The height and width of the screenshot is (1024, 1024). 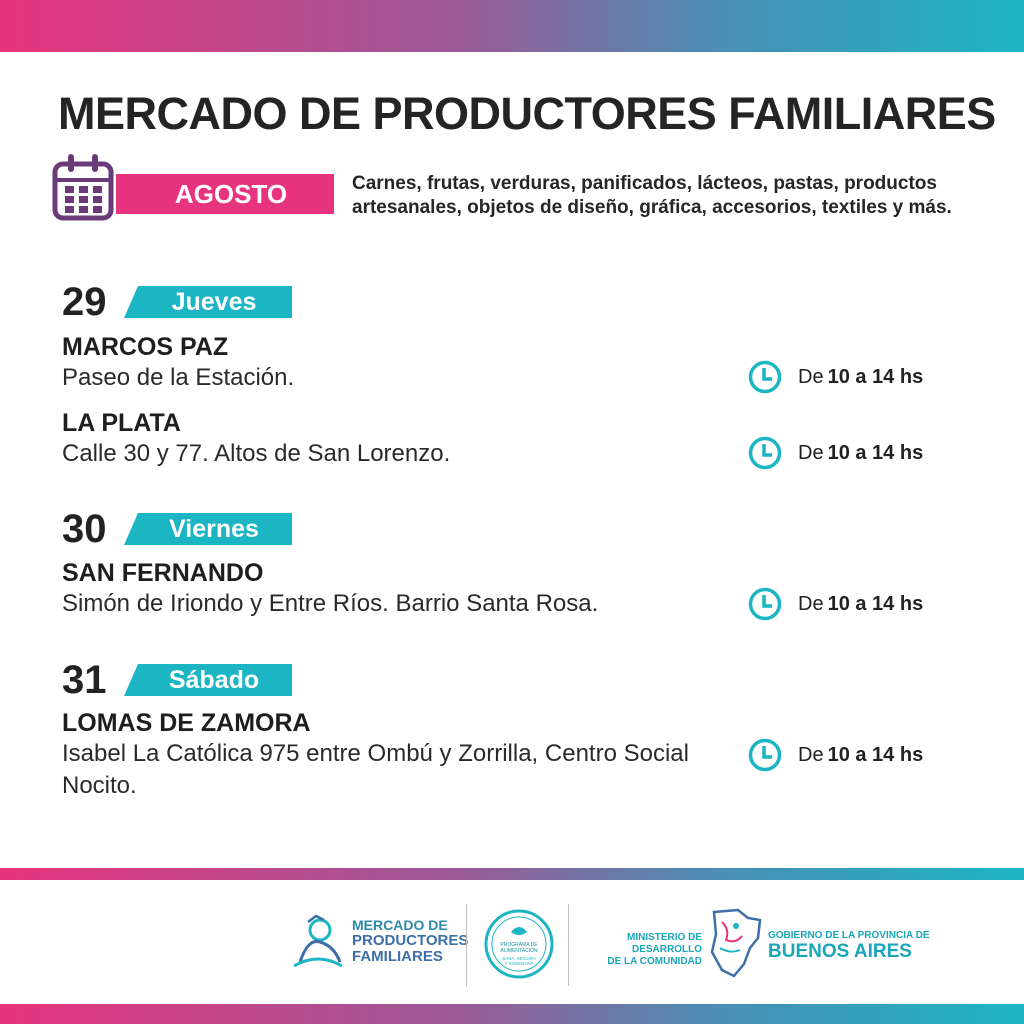 What do you see at coordinates (84, 680) in the screenshot?
I see `day-number: 31` at bounding box center [84, 680].